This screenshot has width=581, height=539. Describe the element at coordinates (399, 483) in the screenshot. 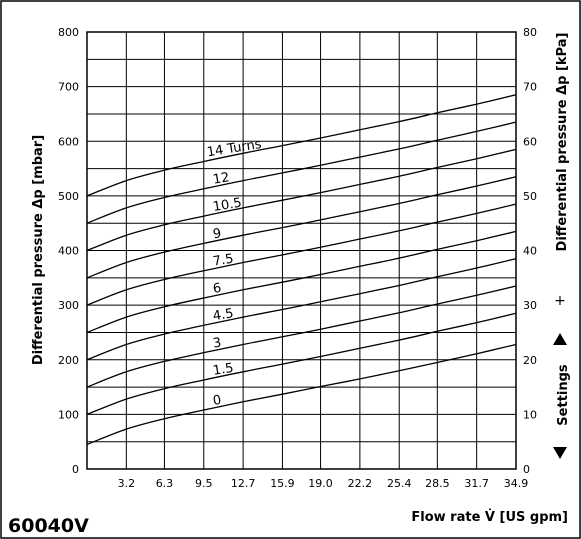

I see `x-tick-label: 25.4` at that location.